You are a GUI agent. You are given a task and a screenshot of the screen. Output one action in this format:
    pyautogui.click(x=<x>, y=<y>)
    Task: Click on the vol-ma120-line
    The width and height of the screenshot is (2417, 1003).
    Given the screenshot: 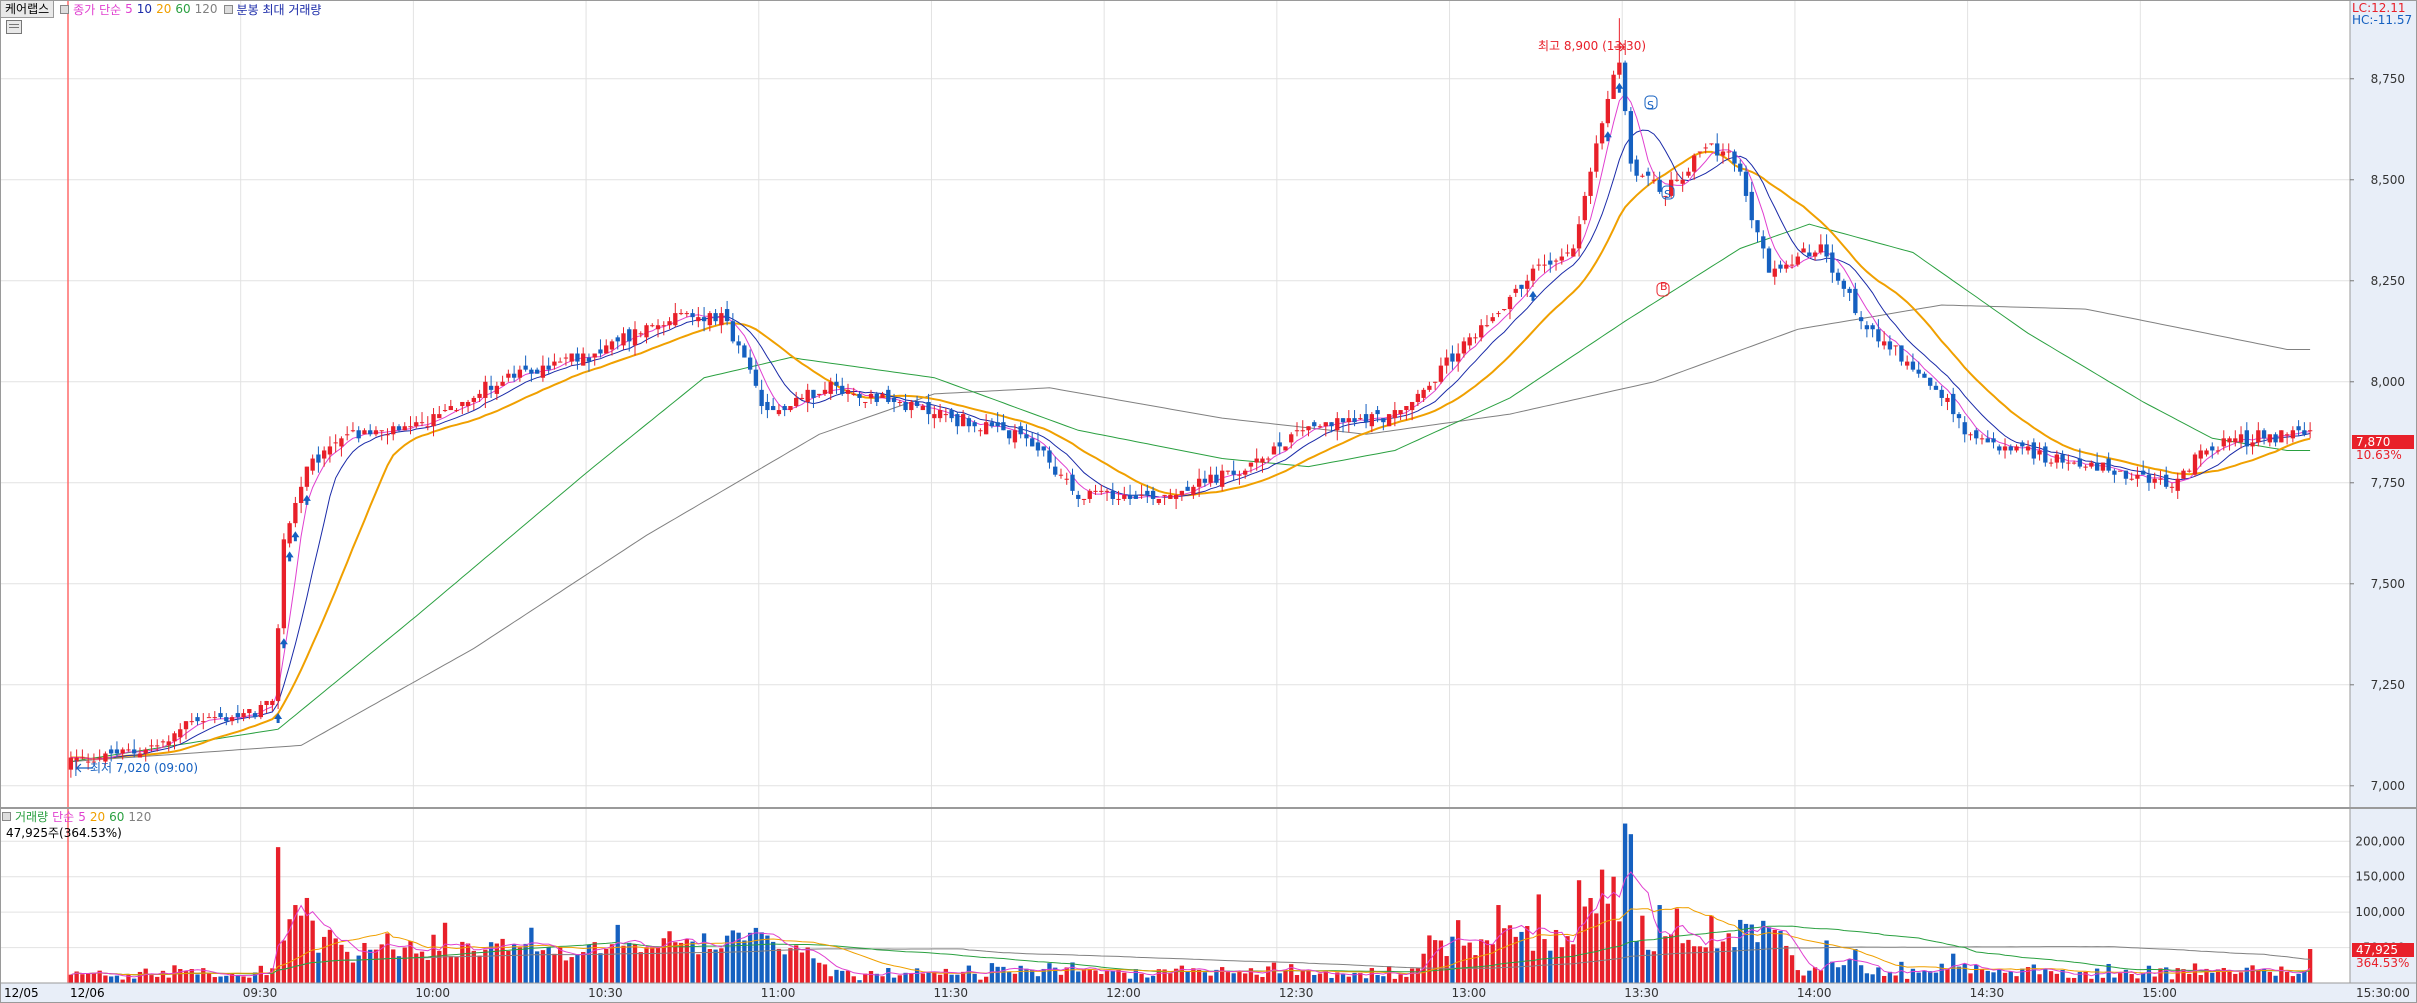 What is the action you would take?
    pyautogui.click(x=1190, y=961)
    